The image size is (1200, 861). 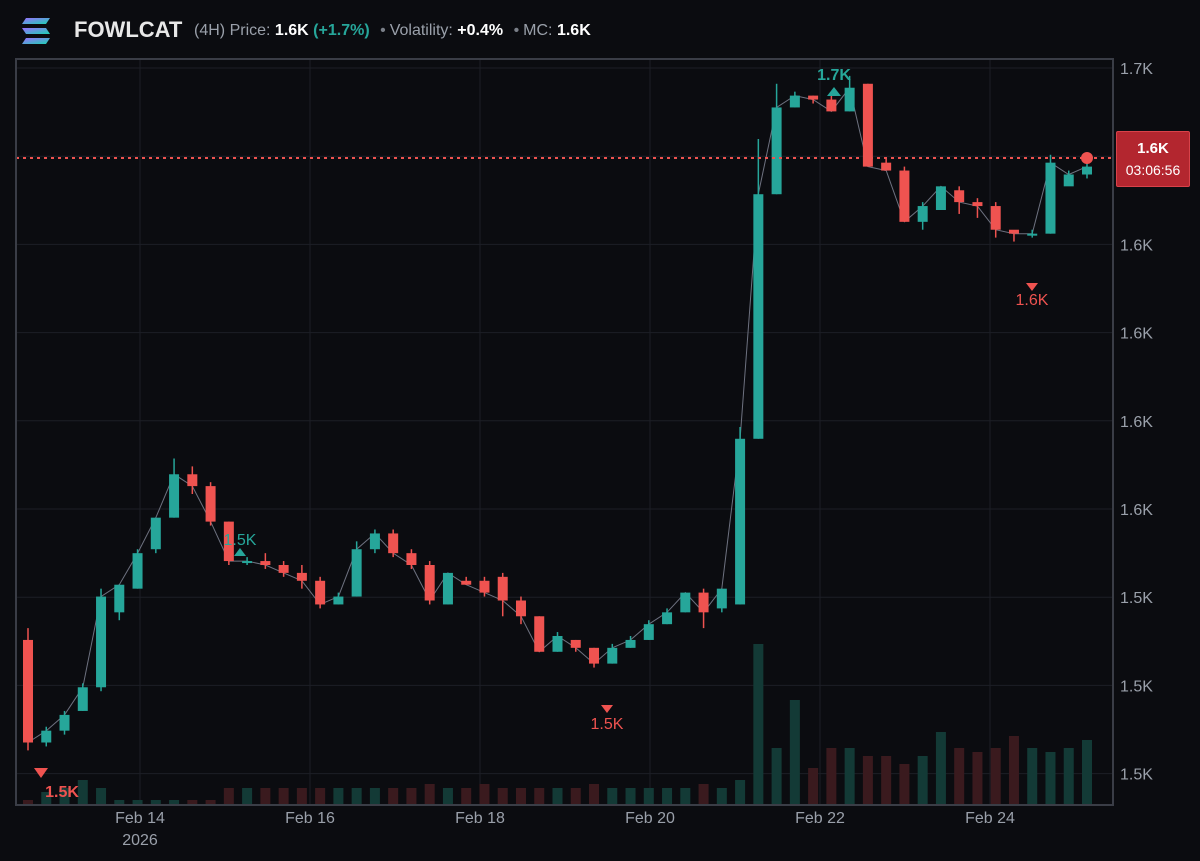 What do you see at coordinates (480, 30) in the screenshot?
I see `volatility-value: +0.4%` at bounding box center [480, 30].